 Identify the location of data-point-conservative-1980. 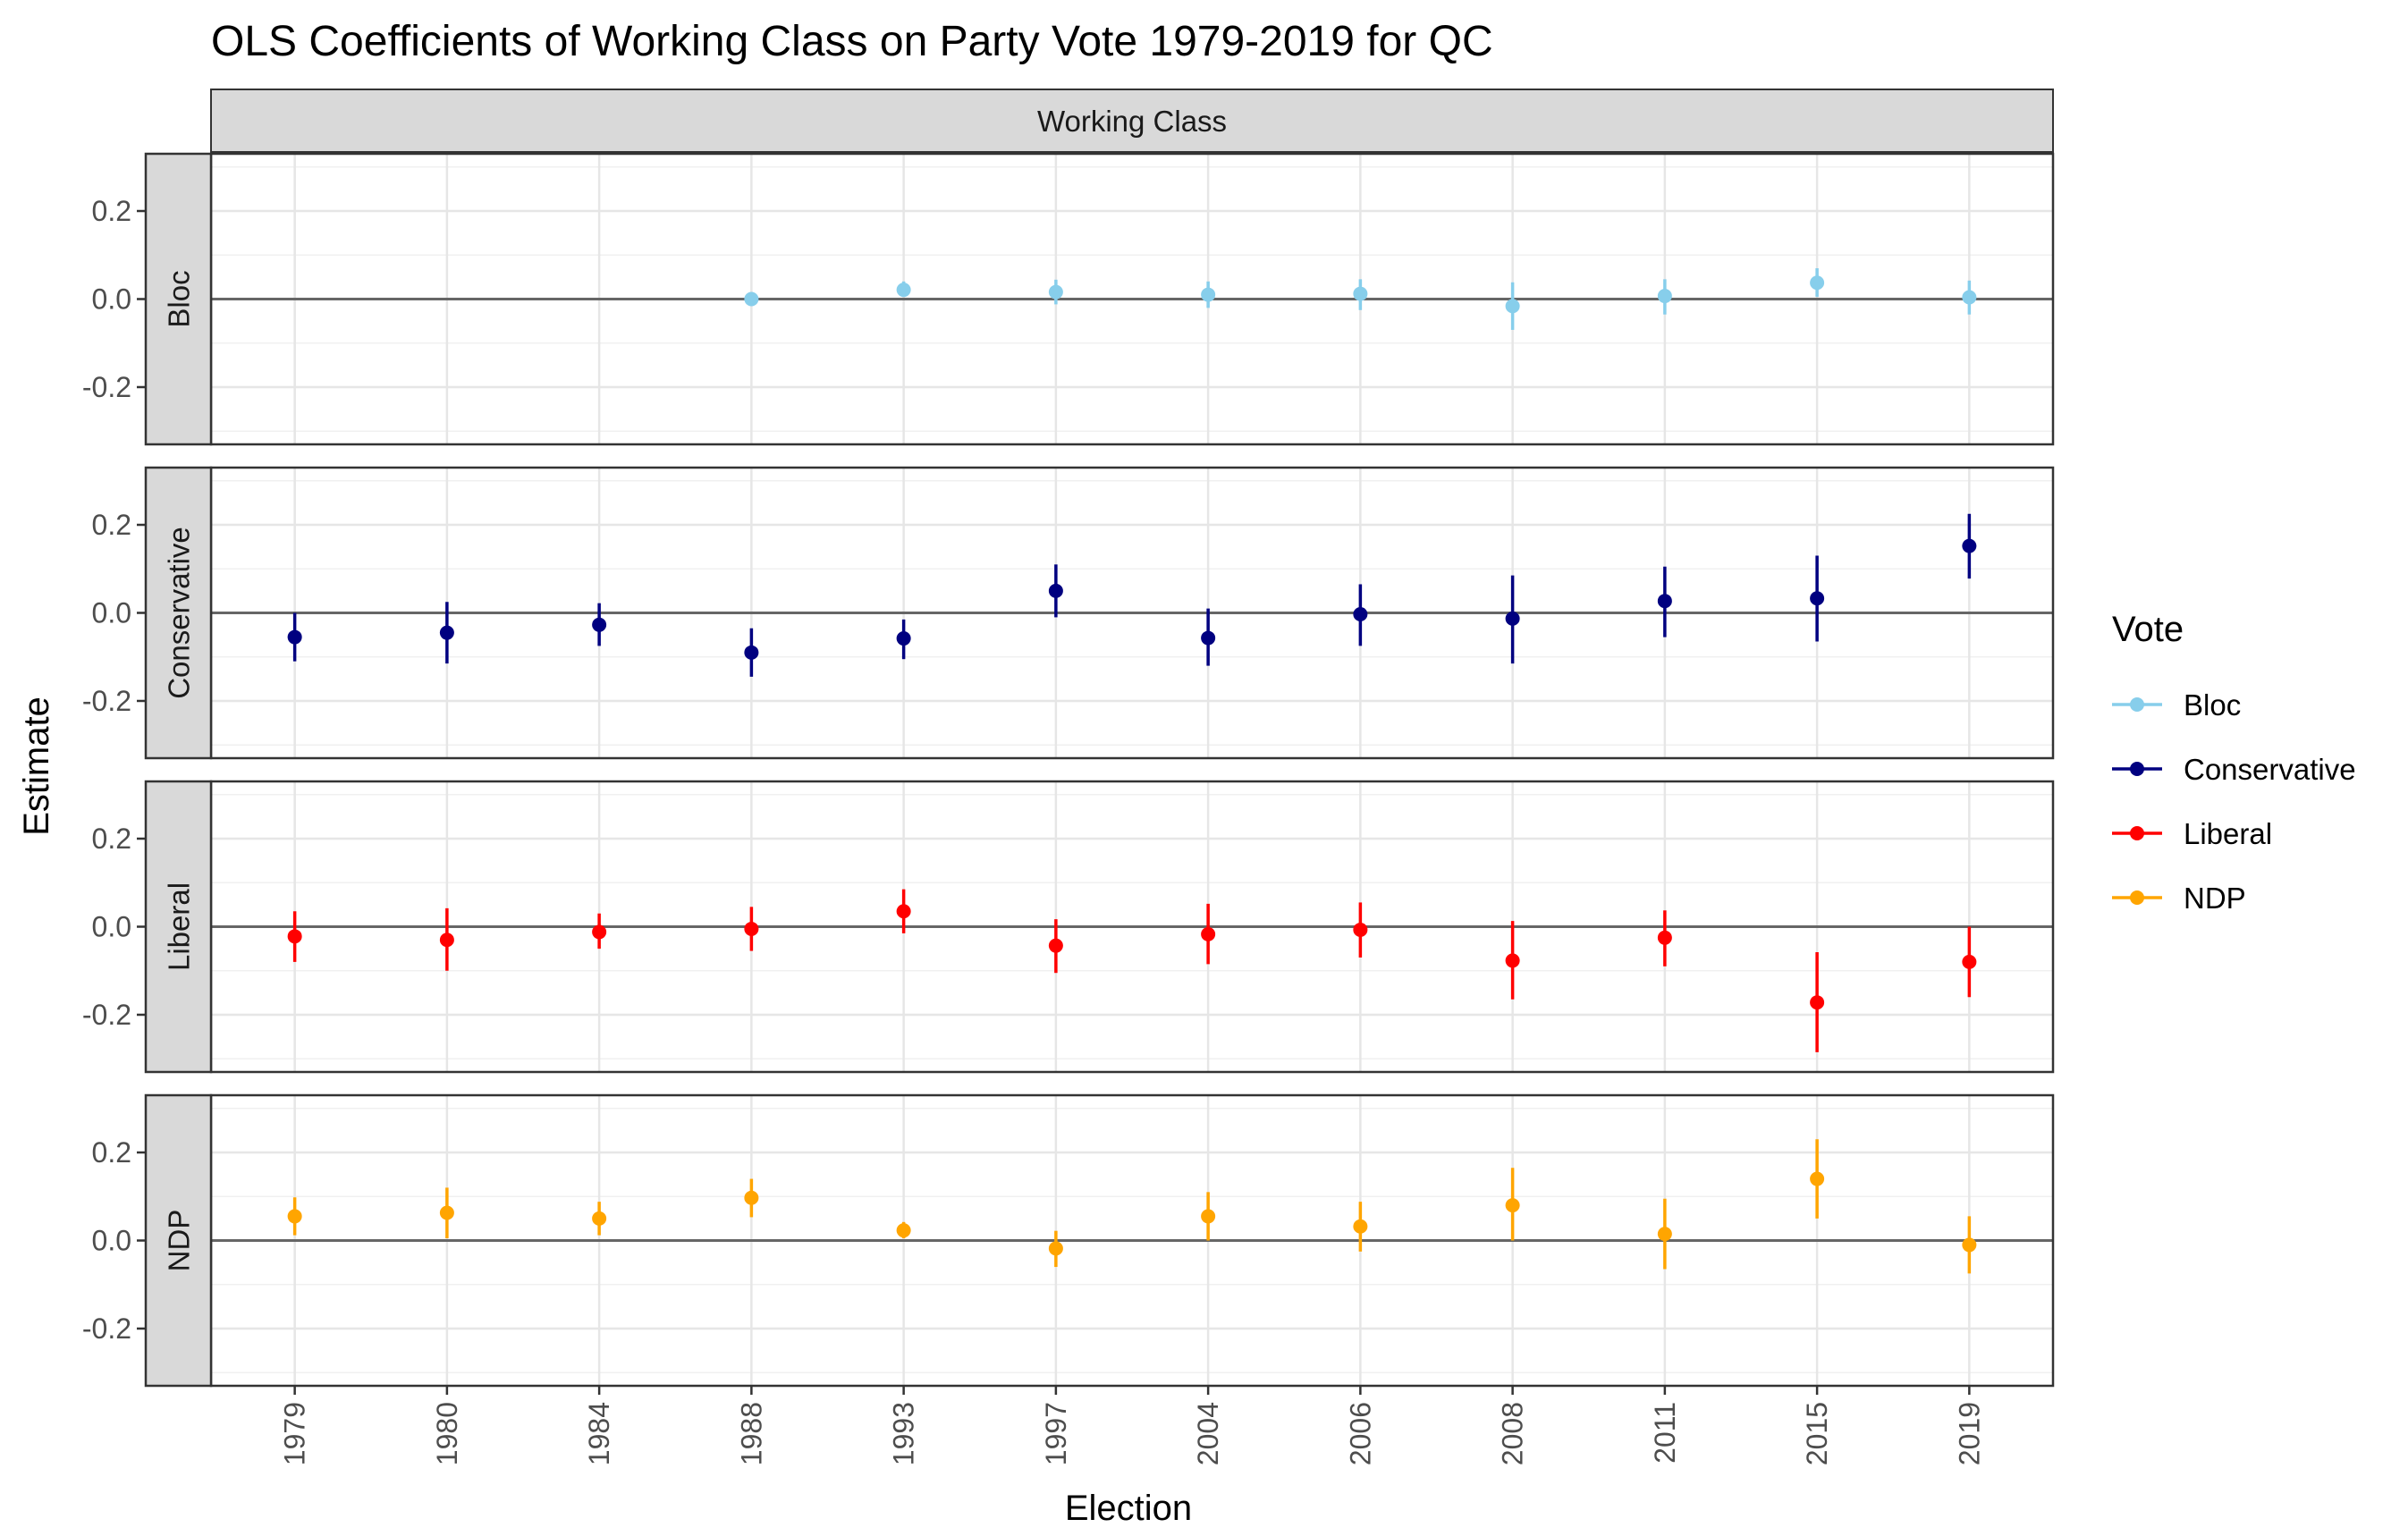
(446, 632).